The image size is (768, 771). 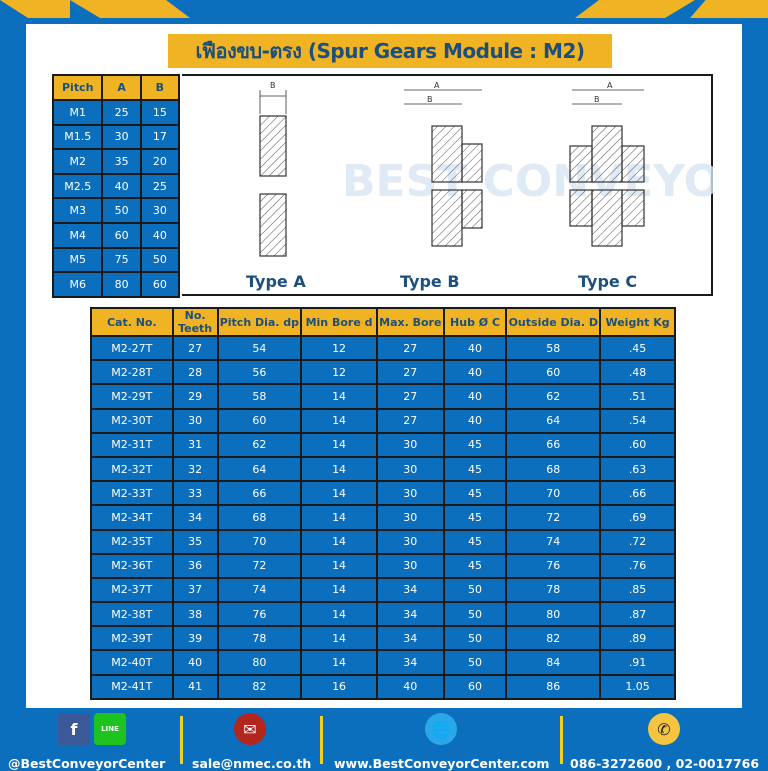 I want to click on table-cell: 33, so click(x=195, y=493).